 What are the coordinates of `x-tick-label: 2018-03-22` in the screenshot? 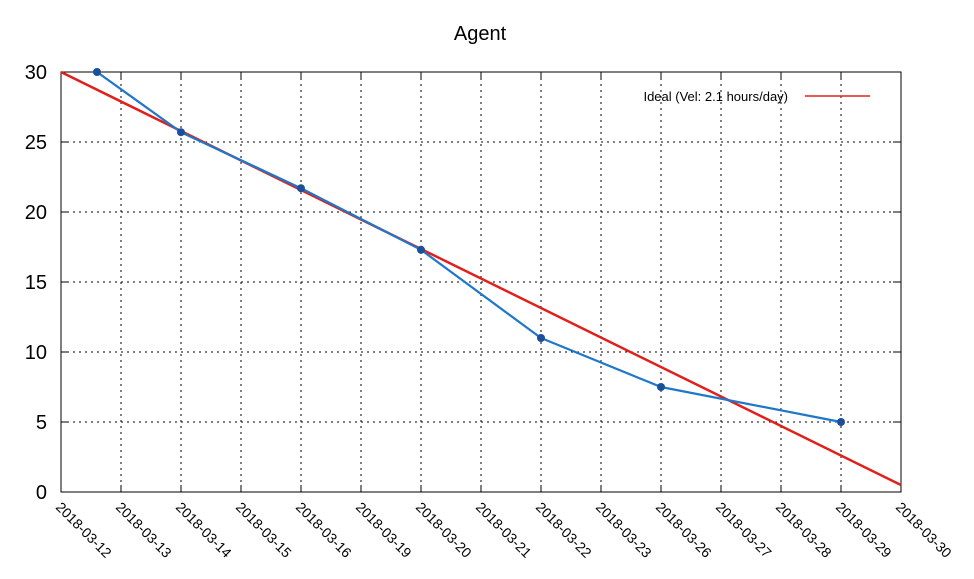 It's located at (564, 530).